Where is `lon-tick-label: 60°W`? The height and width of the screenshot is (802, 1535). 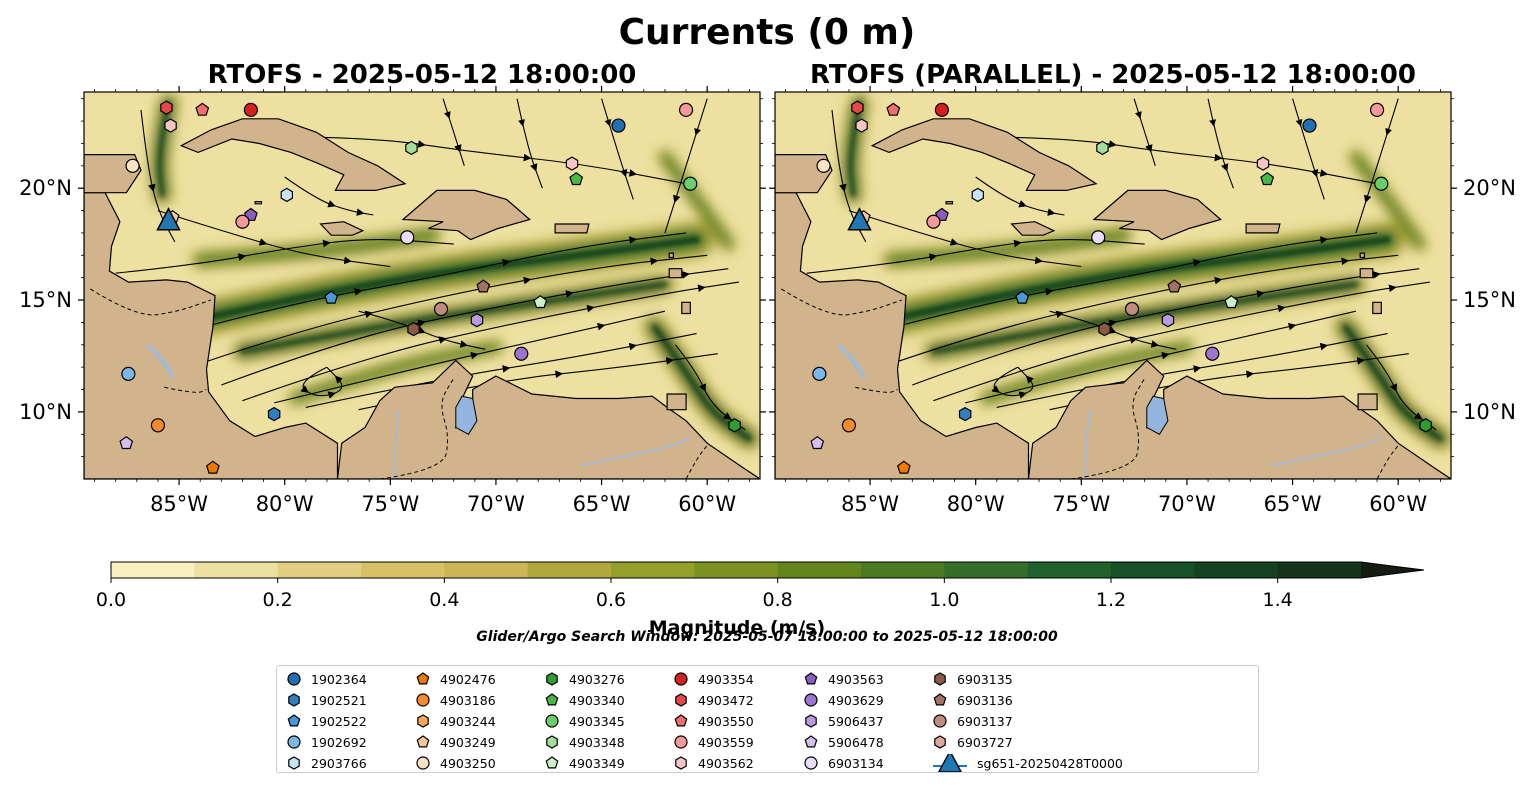
lon-tick-label: 60°W is located at coordinates (707, 504).